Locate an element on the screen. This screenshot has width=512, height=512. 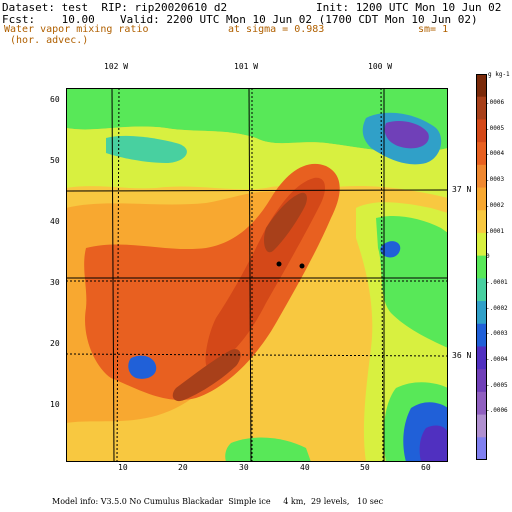
colorbar-tick-label: 0 is located at coordinates (488, 257).